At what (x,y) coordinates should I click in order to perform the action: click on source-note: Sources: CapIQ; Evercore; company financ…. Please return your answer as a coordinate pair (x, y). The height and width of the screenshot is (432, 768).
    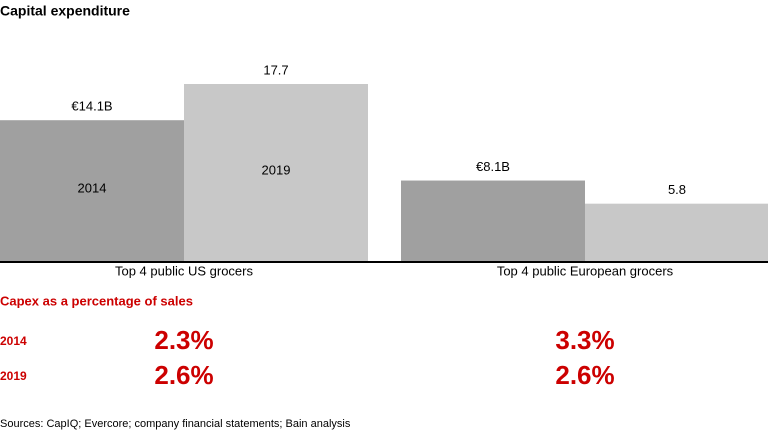
    Looking at the image, I should click on (175, 424).